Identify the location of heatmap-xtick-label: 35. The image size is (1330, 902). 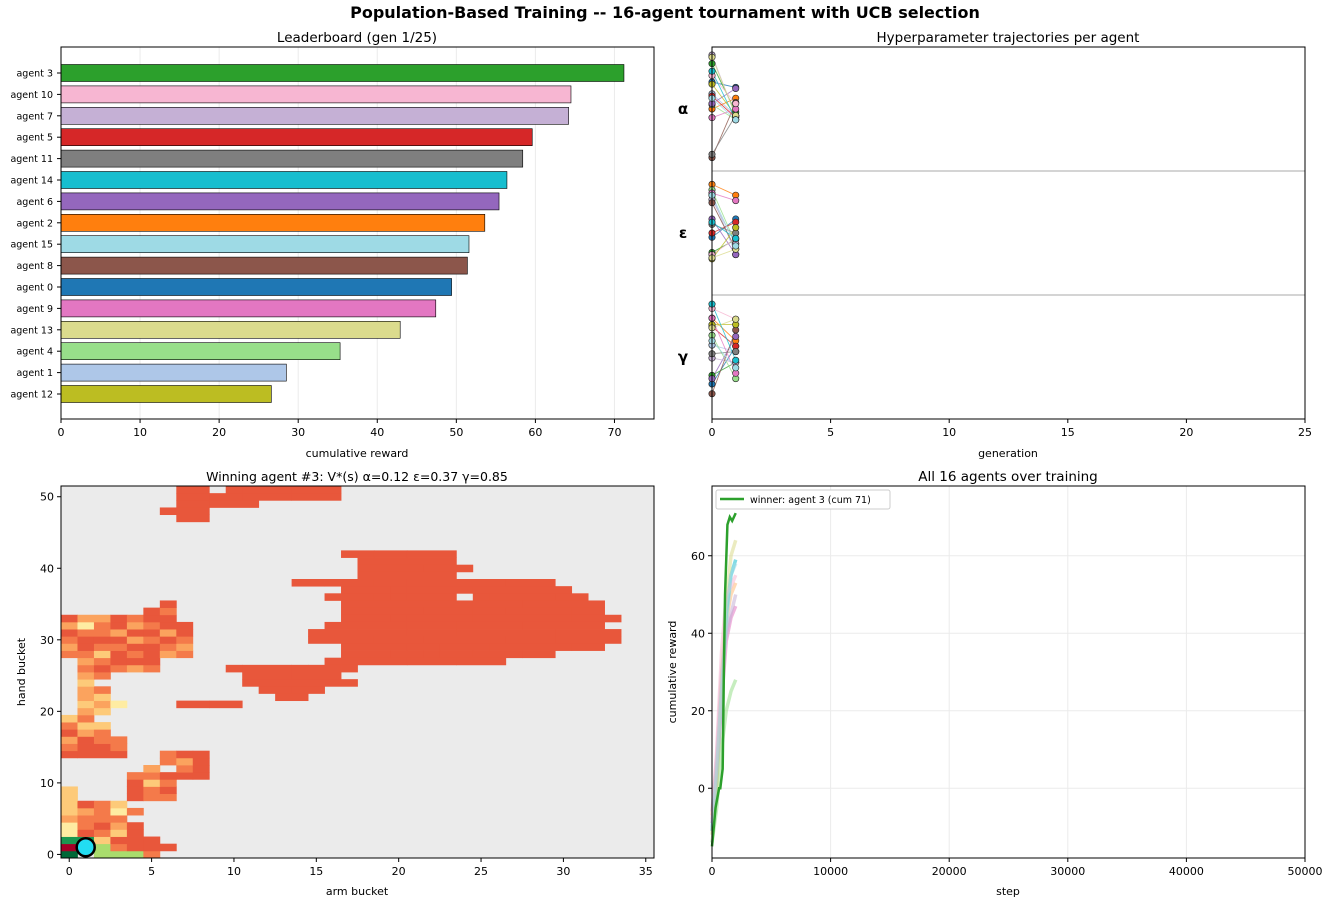
(646, 871).